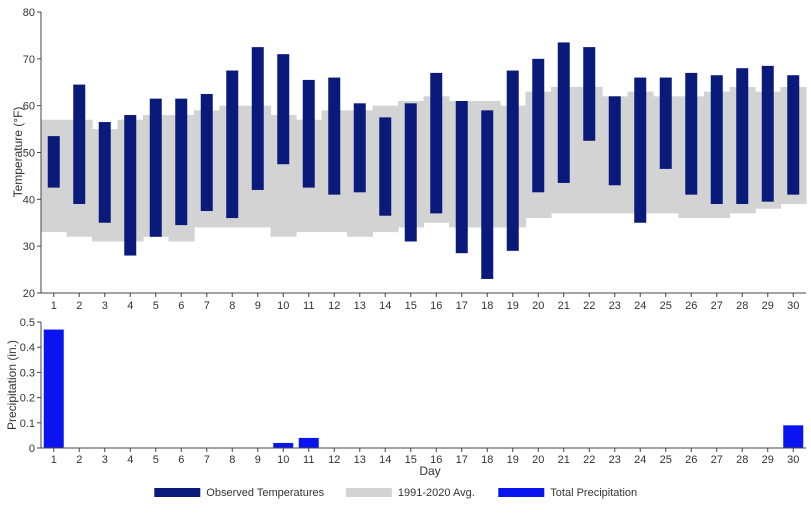 This screenshot has width=811, height=513. Describe the element at coordinates (308, 306) in the screenshot. I see `temperature-x-tick-label: 11` at that location.